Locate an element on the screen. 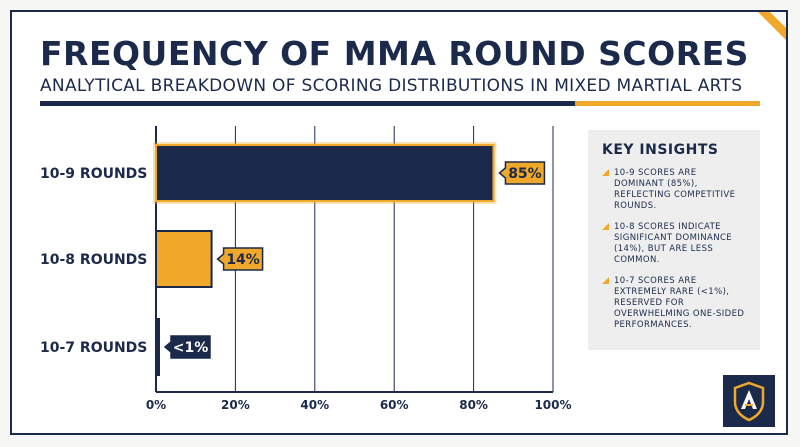  title-rule-navy is located at coordinates (307, 103).